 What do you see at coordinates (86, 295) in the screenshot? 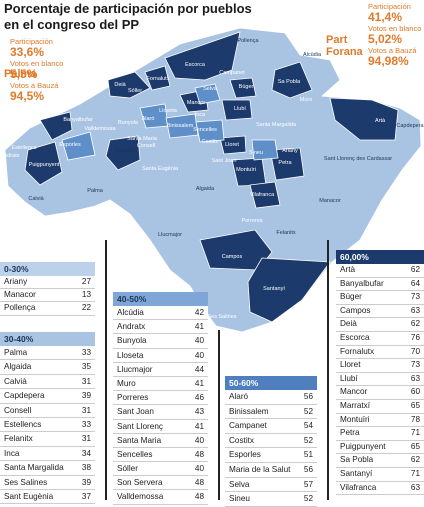
I see `town-value: 13` at bounding box center [86, 295].